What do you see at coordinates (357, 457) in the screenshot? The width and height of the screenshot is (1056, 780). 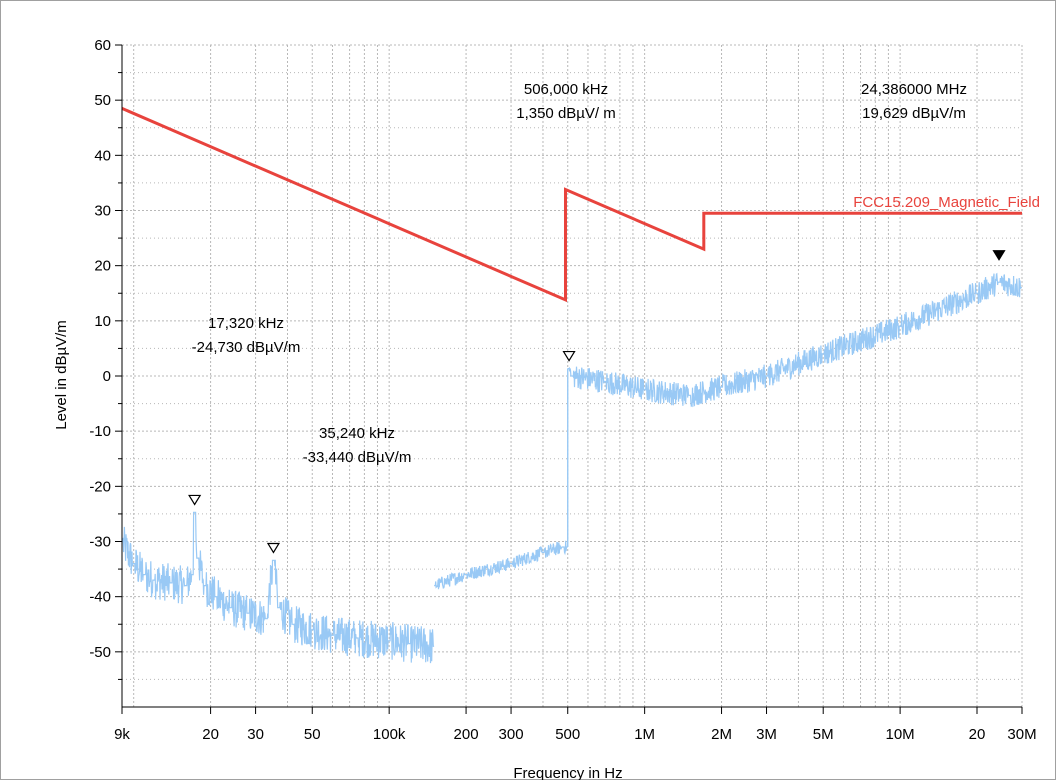 I see `annotation-level-4: -33,440 dBµV/m` at bounding box center [357, 457].